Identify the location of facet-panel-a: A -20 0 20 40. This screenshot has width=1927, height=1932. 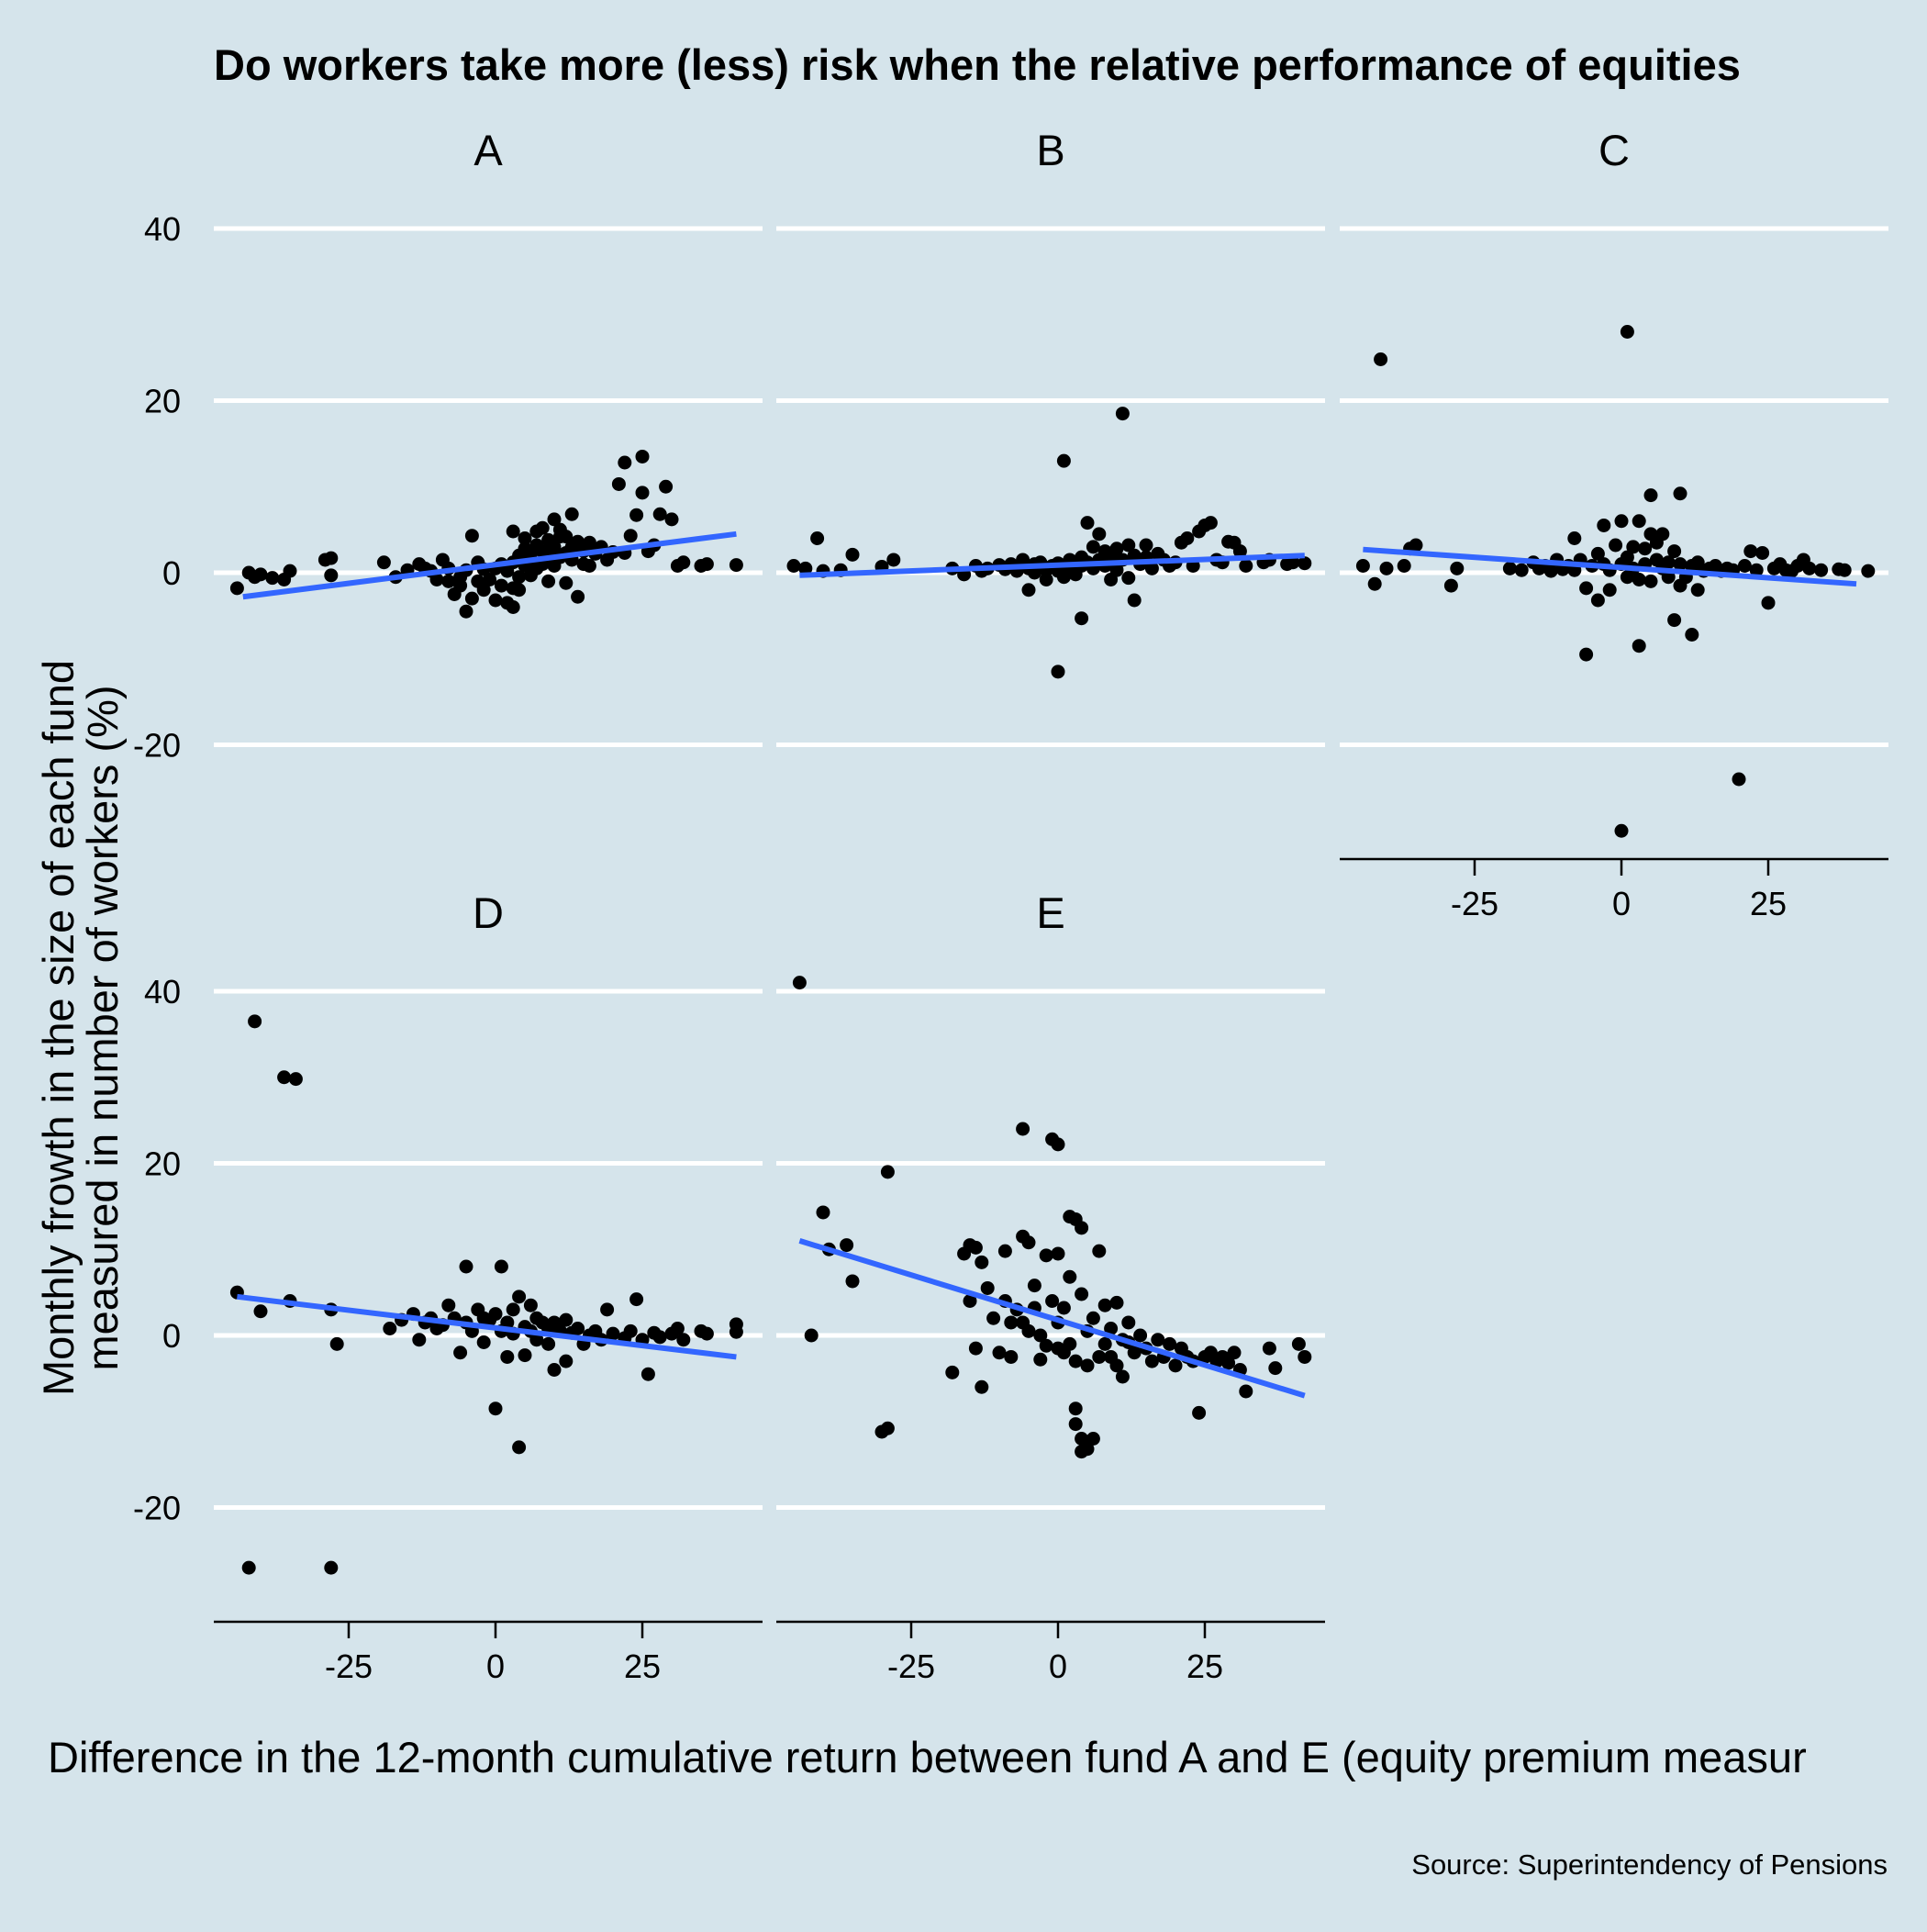
(448, 445).